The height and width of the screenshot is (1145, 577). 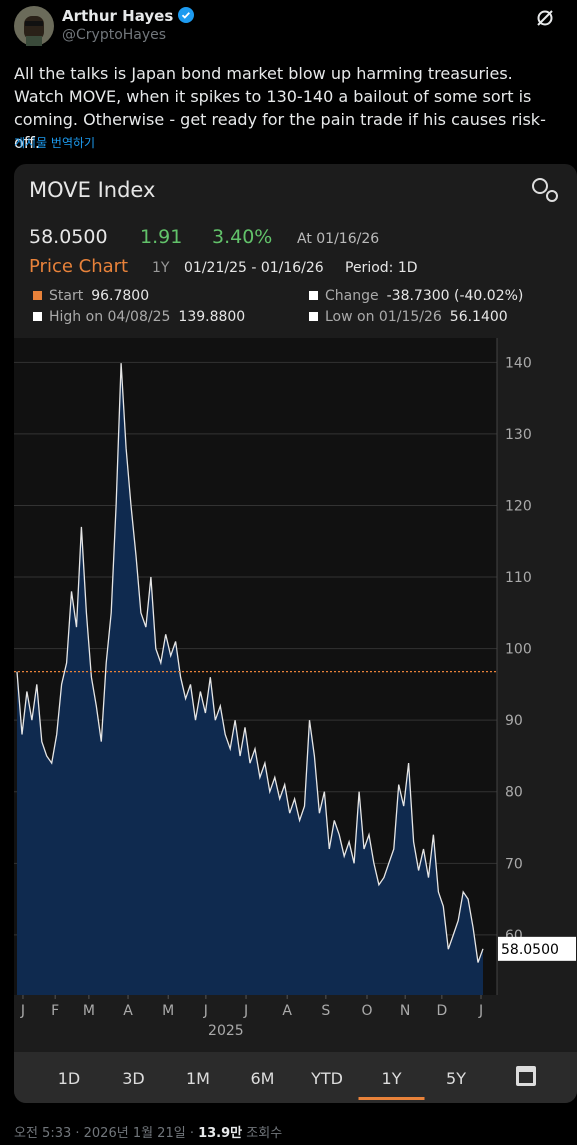 What do you see at coordinates (66, 296) in the screenshot?
I see `stat-label: Start` at bounding box center [66, 296].